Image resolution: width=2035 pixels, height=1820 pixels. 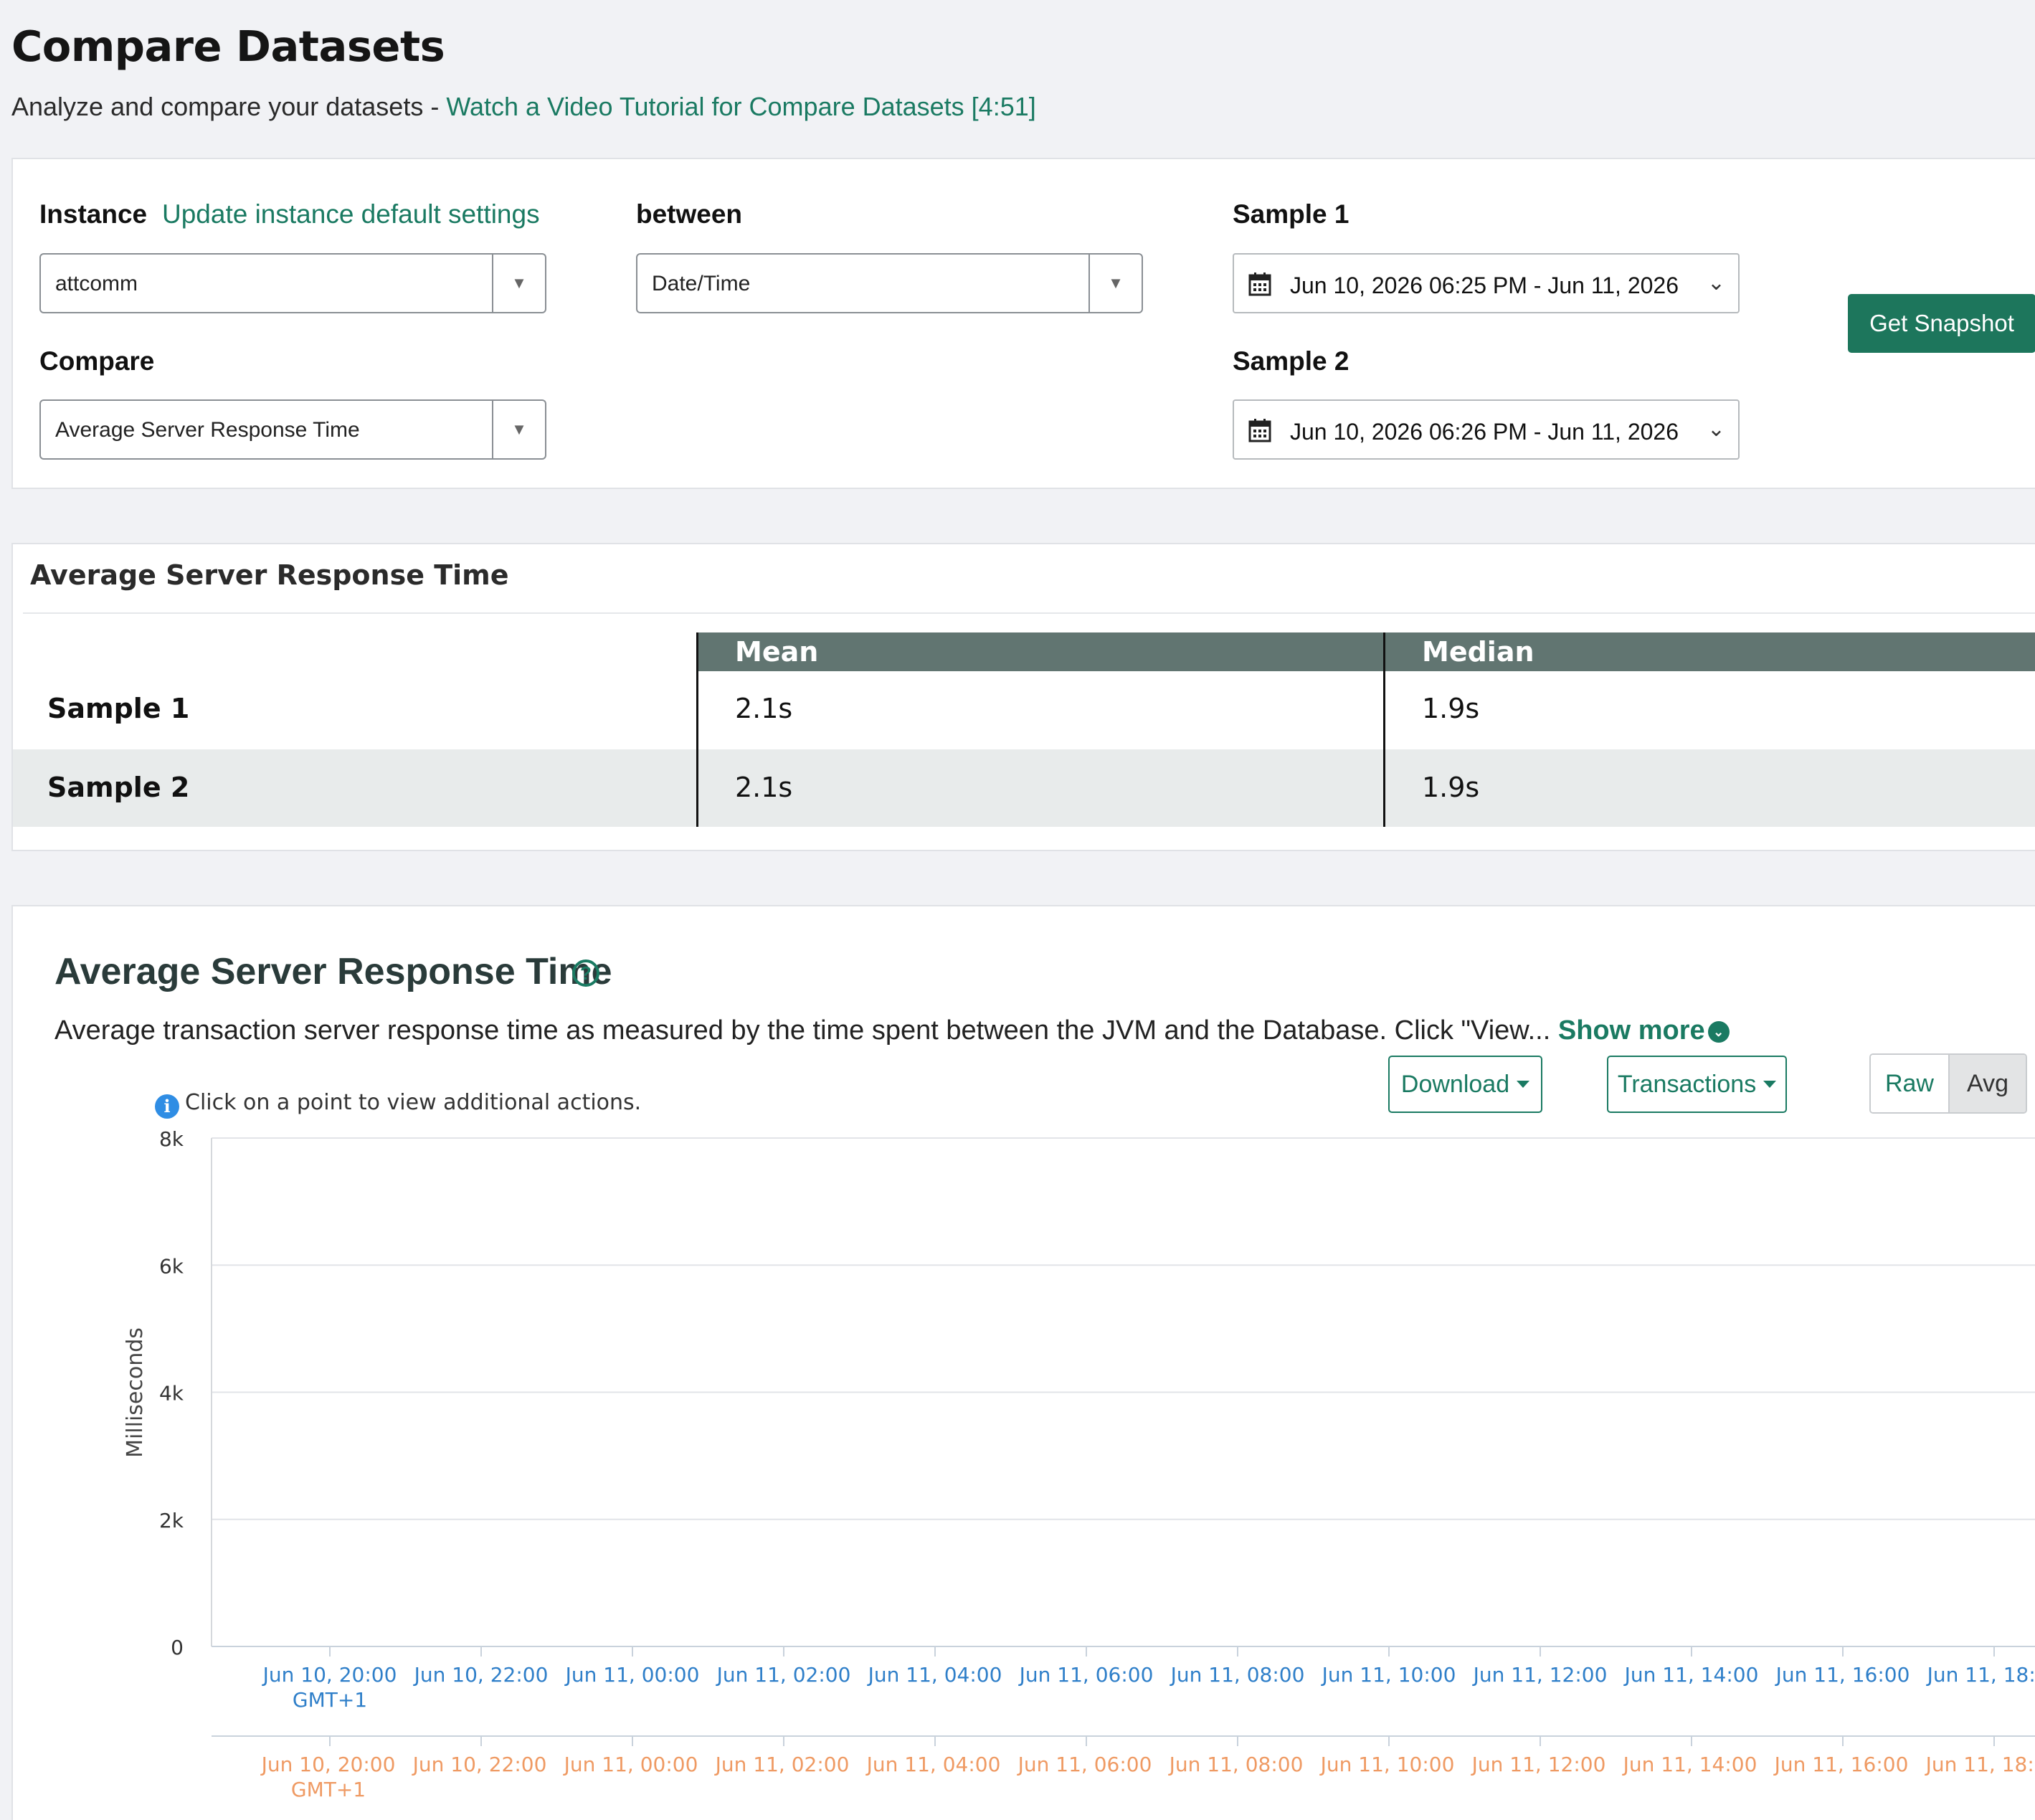 What do you see at coordinates (329, 1789) in the screenshot?
I see `timezone-label-sample2: GMT+1` at bounding box center [329, 1789].